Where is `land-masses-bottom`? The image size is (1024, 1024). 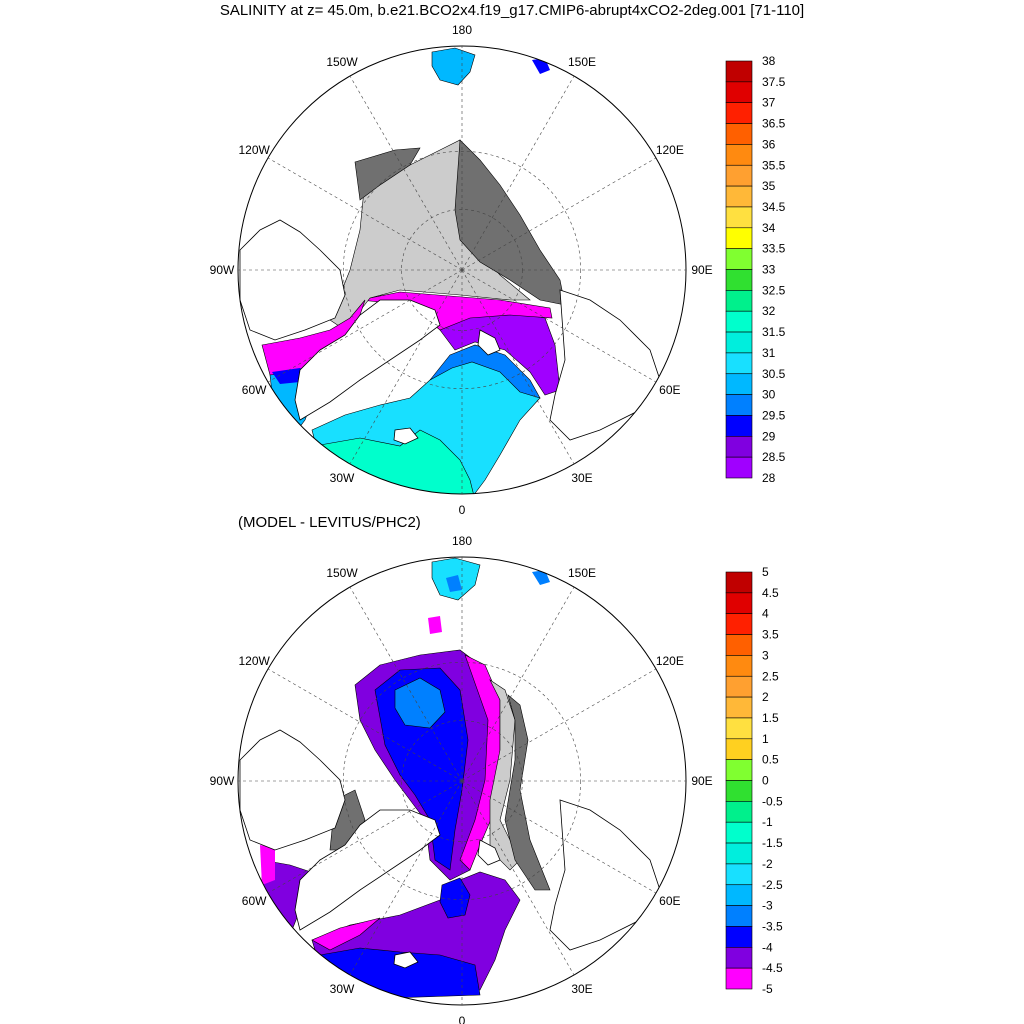 land-masses-bottom is located at coordinates (450, 849).